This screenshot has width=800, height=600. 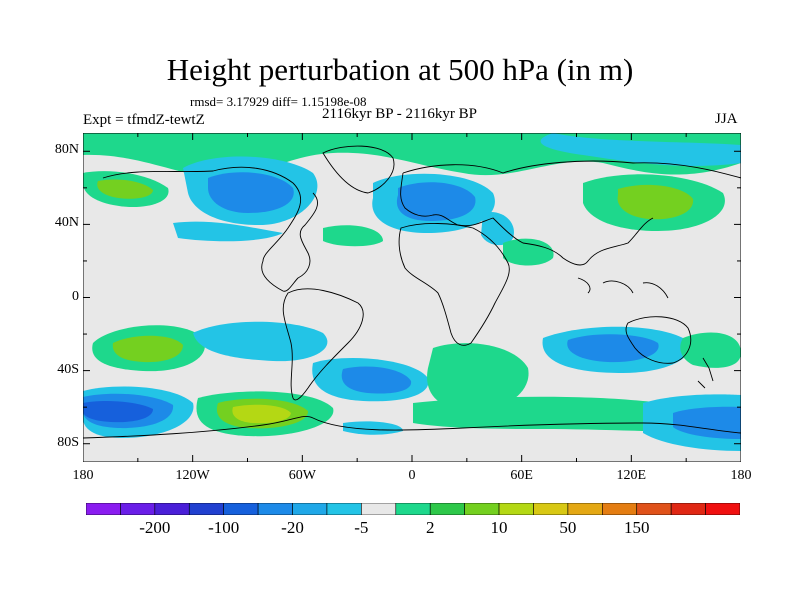 I want to click on coast-greenland, so click(x=358, y=169).